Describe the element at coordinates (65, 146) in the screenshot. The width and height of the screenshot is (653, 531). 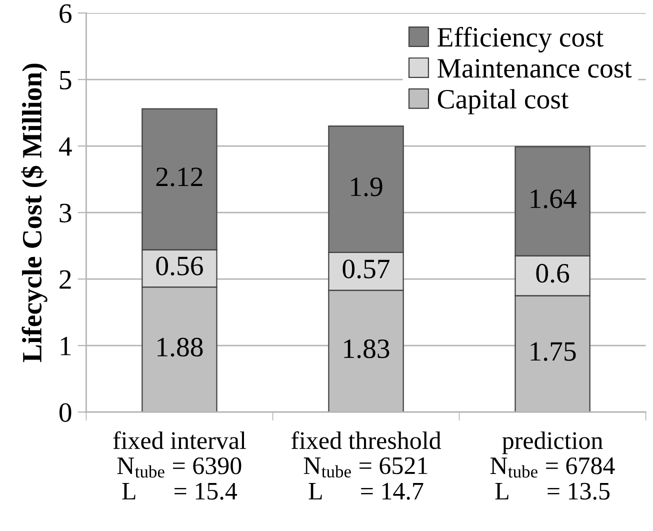
I see `y-tick-label: 4` at that location.